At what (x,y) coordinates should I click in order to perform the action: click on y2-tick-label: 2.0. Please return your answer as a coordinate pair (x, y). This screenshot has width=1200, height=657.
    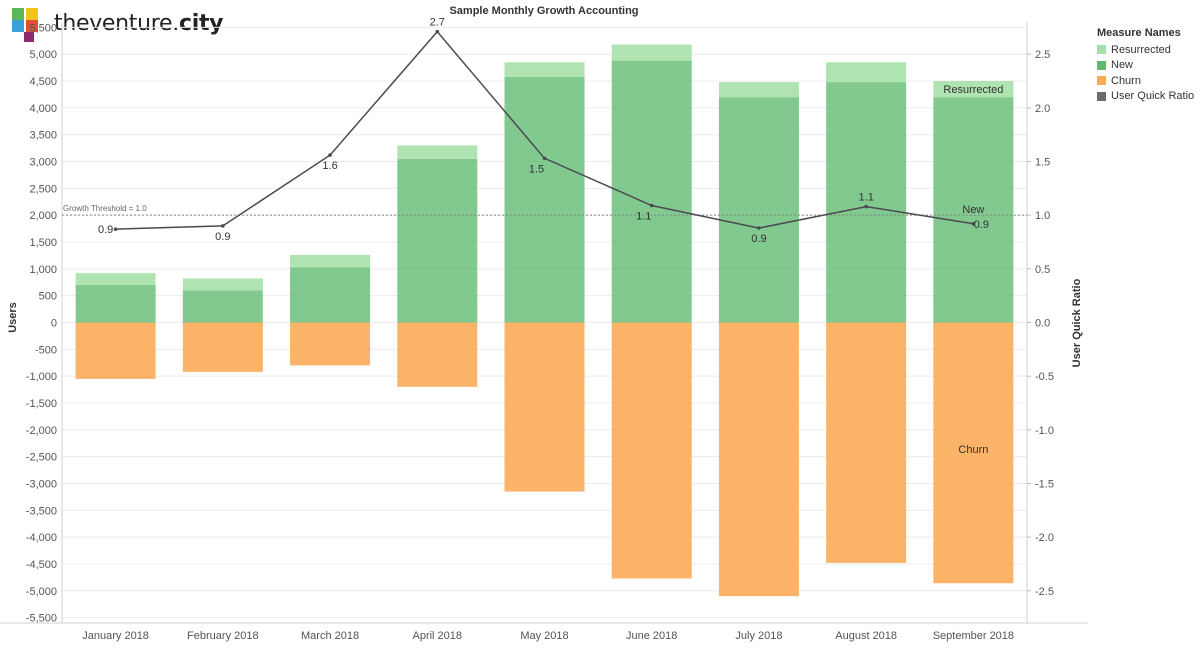
    Looking at the image, I should click on (1042, 109).